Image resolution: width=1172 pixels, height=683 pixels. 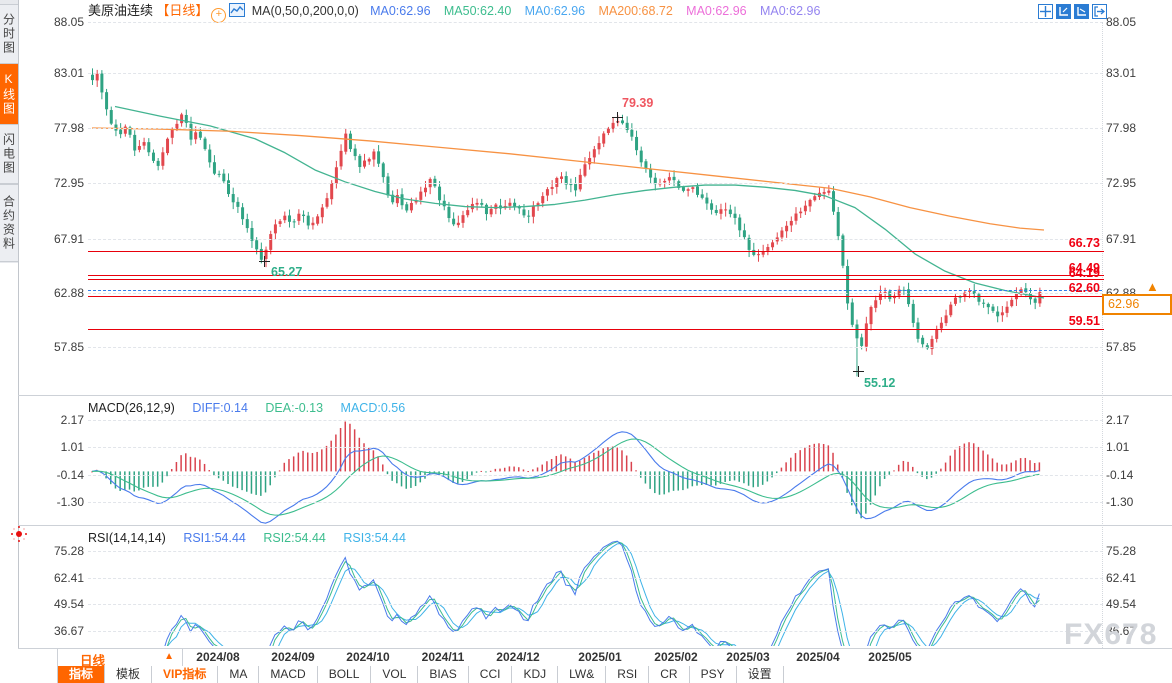 I want to click on date-label-2024-08: 2024/08, so click(x=218, y=657).